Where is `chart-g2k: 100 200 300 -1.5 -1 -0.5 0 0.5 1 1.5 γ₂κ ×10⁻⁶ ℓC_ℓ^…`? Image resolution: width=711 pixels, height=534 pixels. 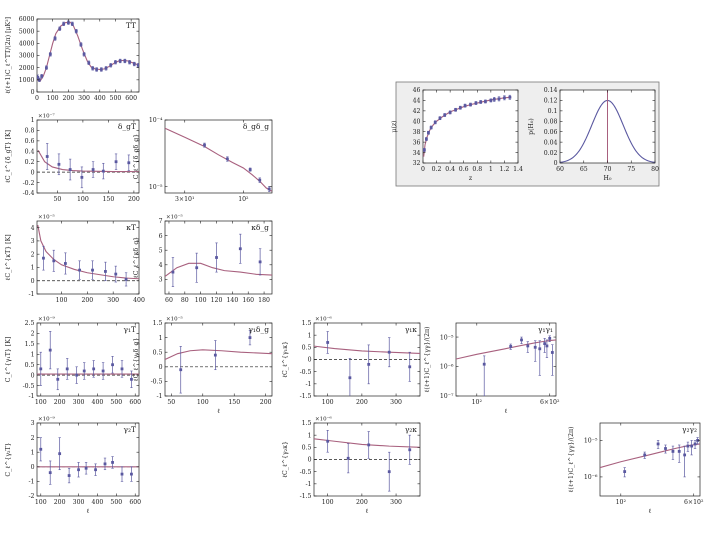
chart-g2k: 100 200 300 -1.5 -1 -0.5 0 0.5 1 1.5 γ₂κ ×10⁻⁶ ℓC_ℓ^… is located at coordinates (351, 465).